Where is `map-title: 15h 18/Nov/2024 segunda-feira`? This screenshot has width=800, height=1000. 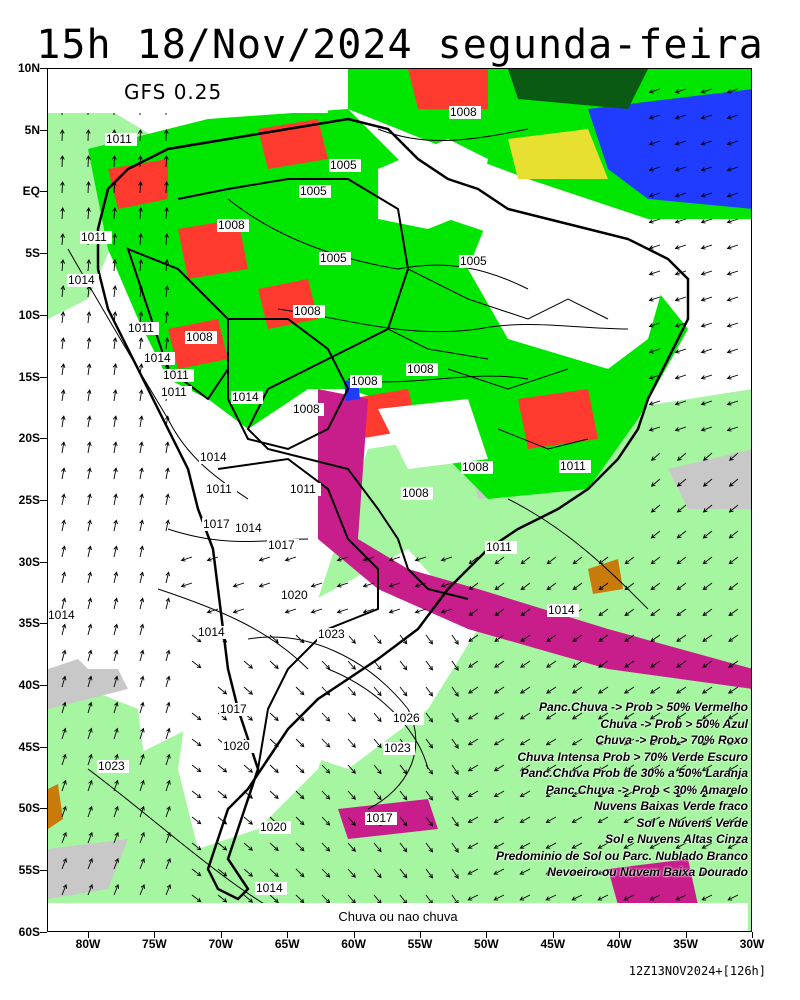 map-title: 15h 18/Nov/2024 segunda-feira is located at coordinates (400, 45).